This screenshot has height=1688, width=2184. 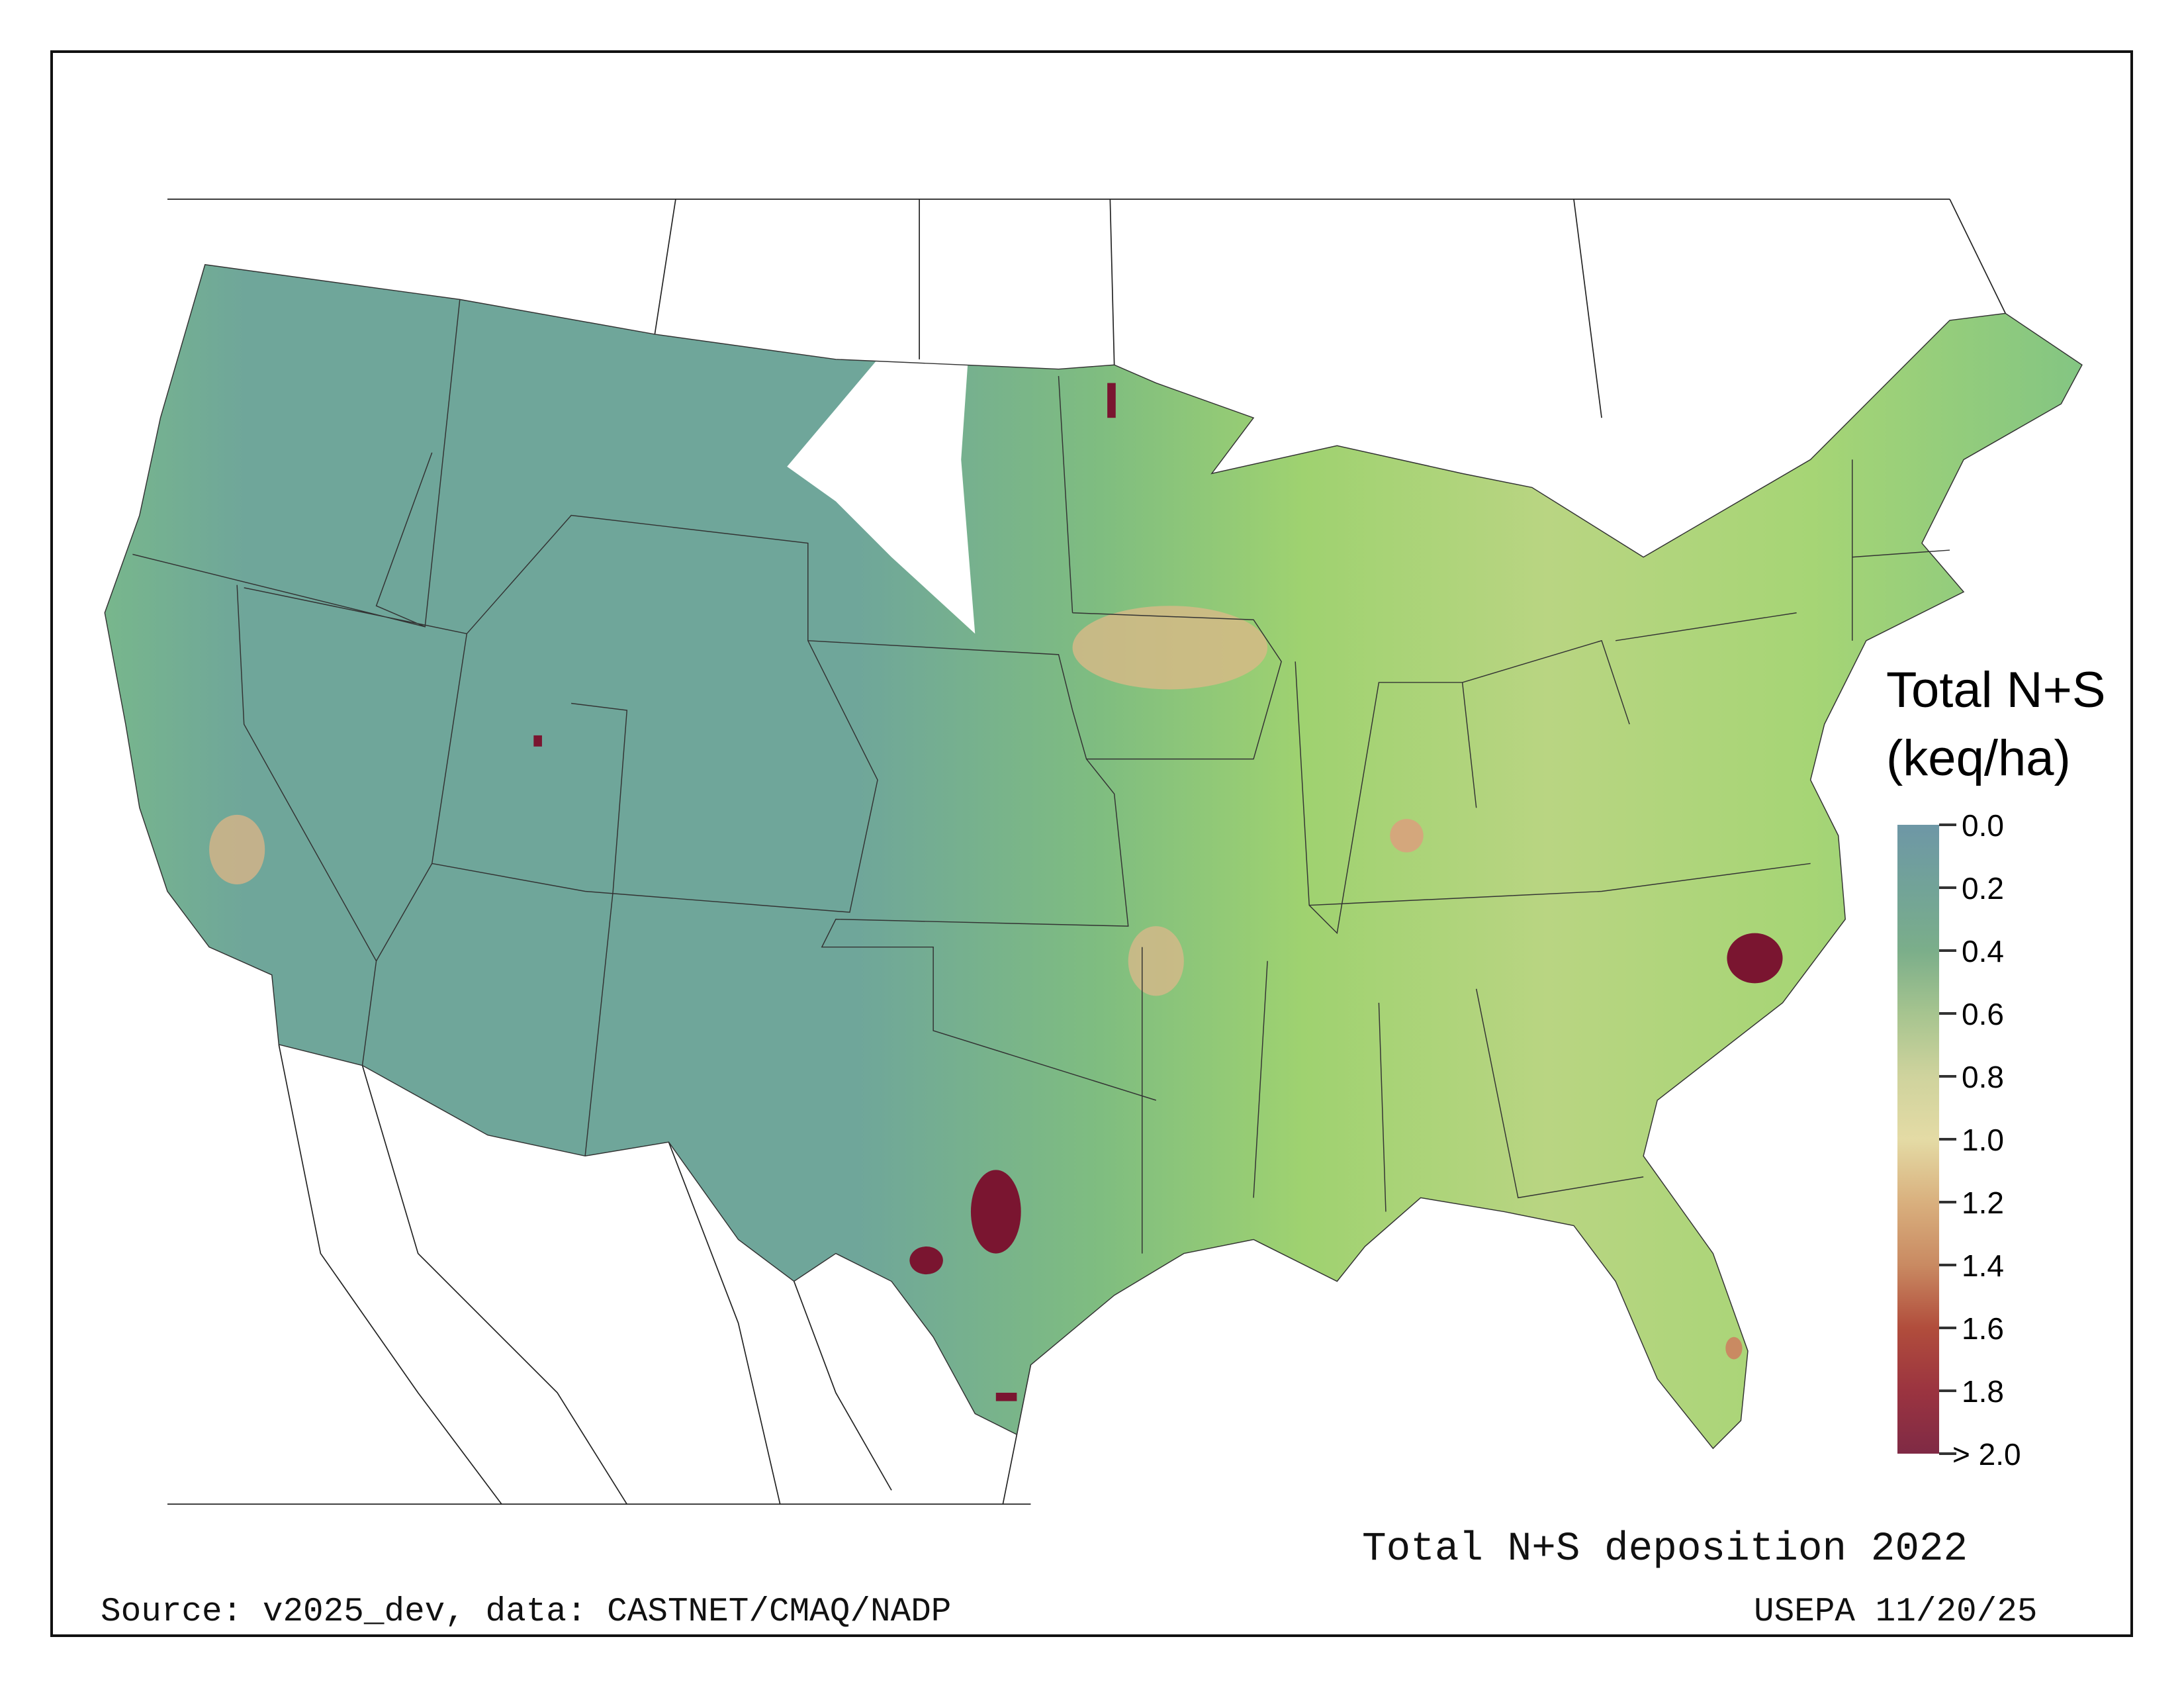 What do you see at coordinates (1983, 1391) in the screenshot?
I see `legend-tick-label: 1.8` at bounding box center [1983, 1391].